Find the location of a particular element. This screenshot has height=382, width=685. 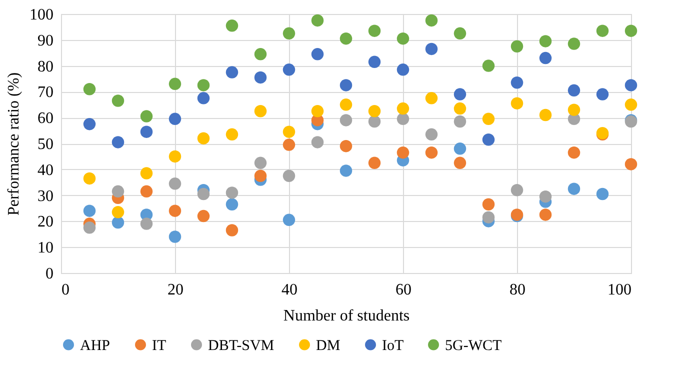

y-tick-label: 20 is located at coordinates (46, 222).